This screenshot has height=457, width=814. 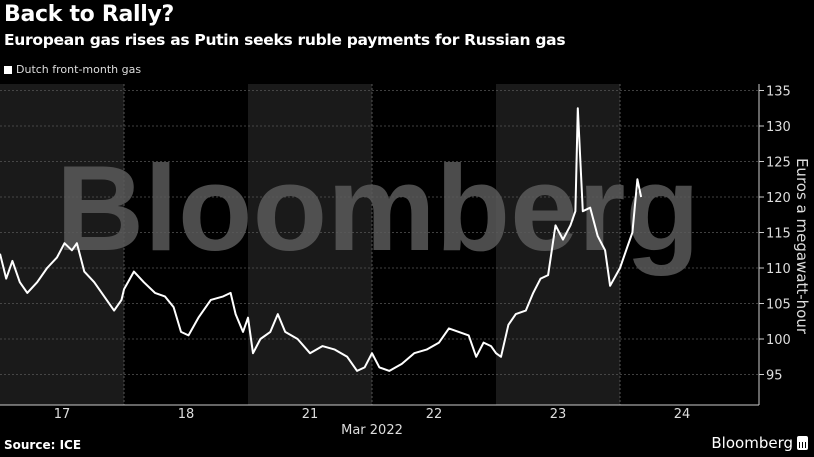 What do you see at coordinates (778, 92) in the screenshot?
I see `y-tick-label: 135` at bounding box center [778, 92].